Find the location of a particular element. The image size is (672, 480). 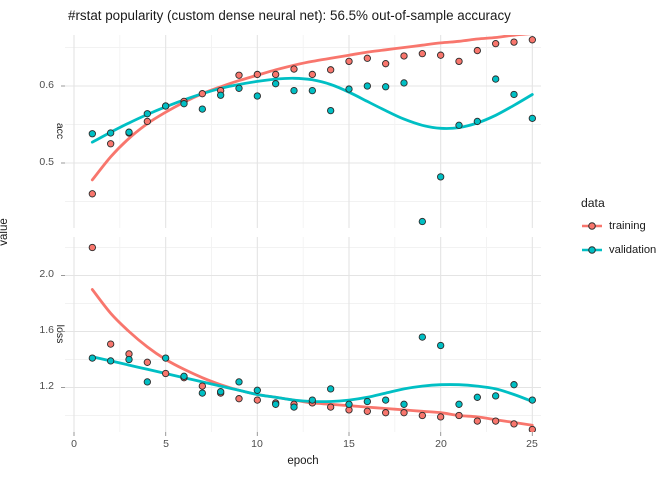

legend-item-validation: validation is located at coordinates (618, 250).